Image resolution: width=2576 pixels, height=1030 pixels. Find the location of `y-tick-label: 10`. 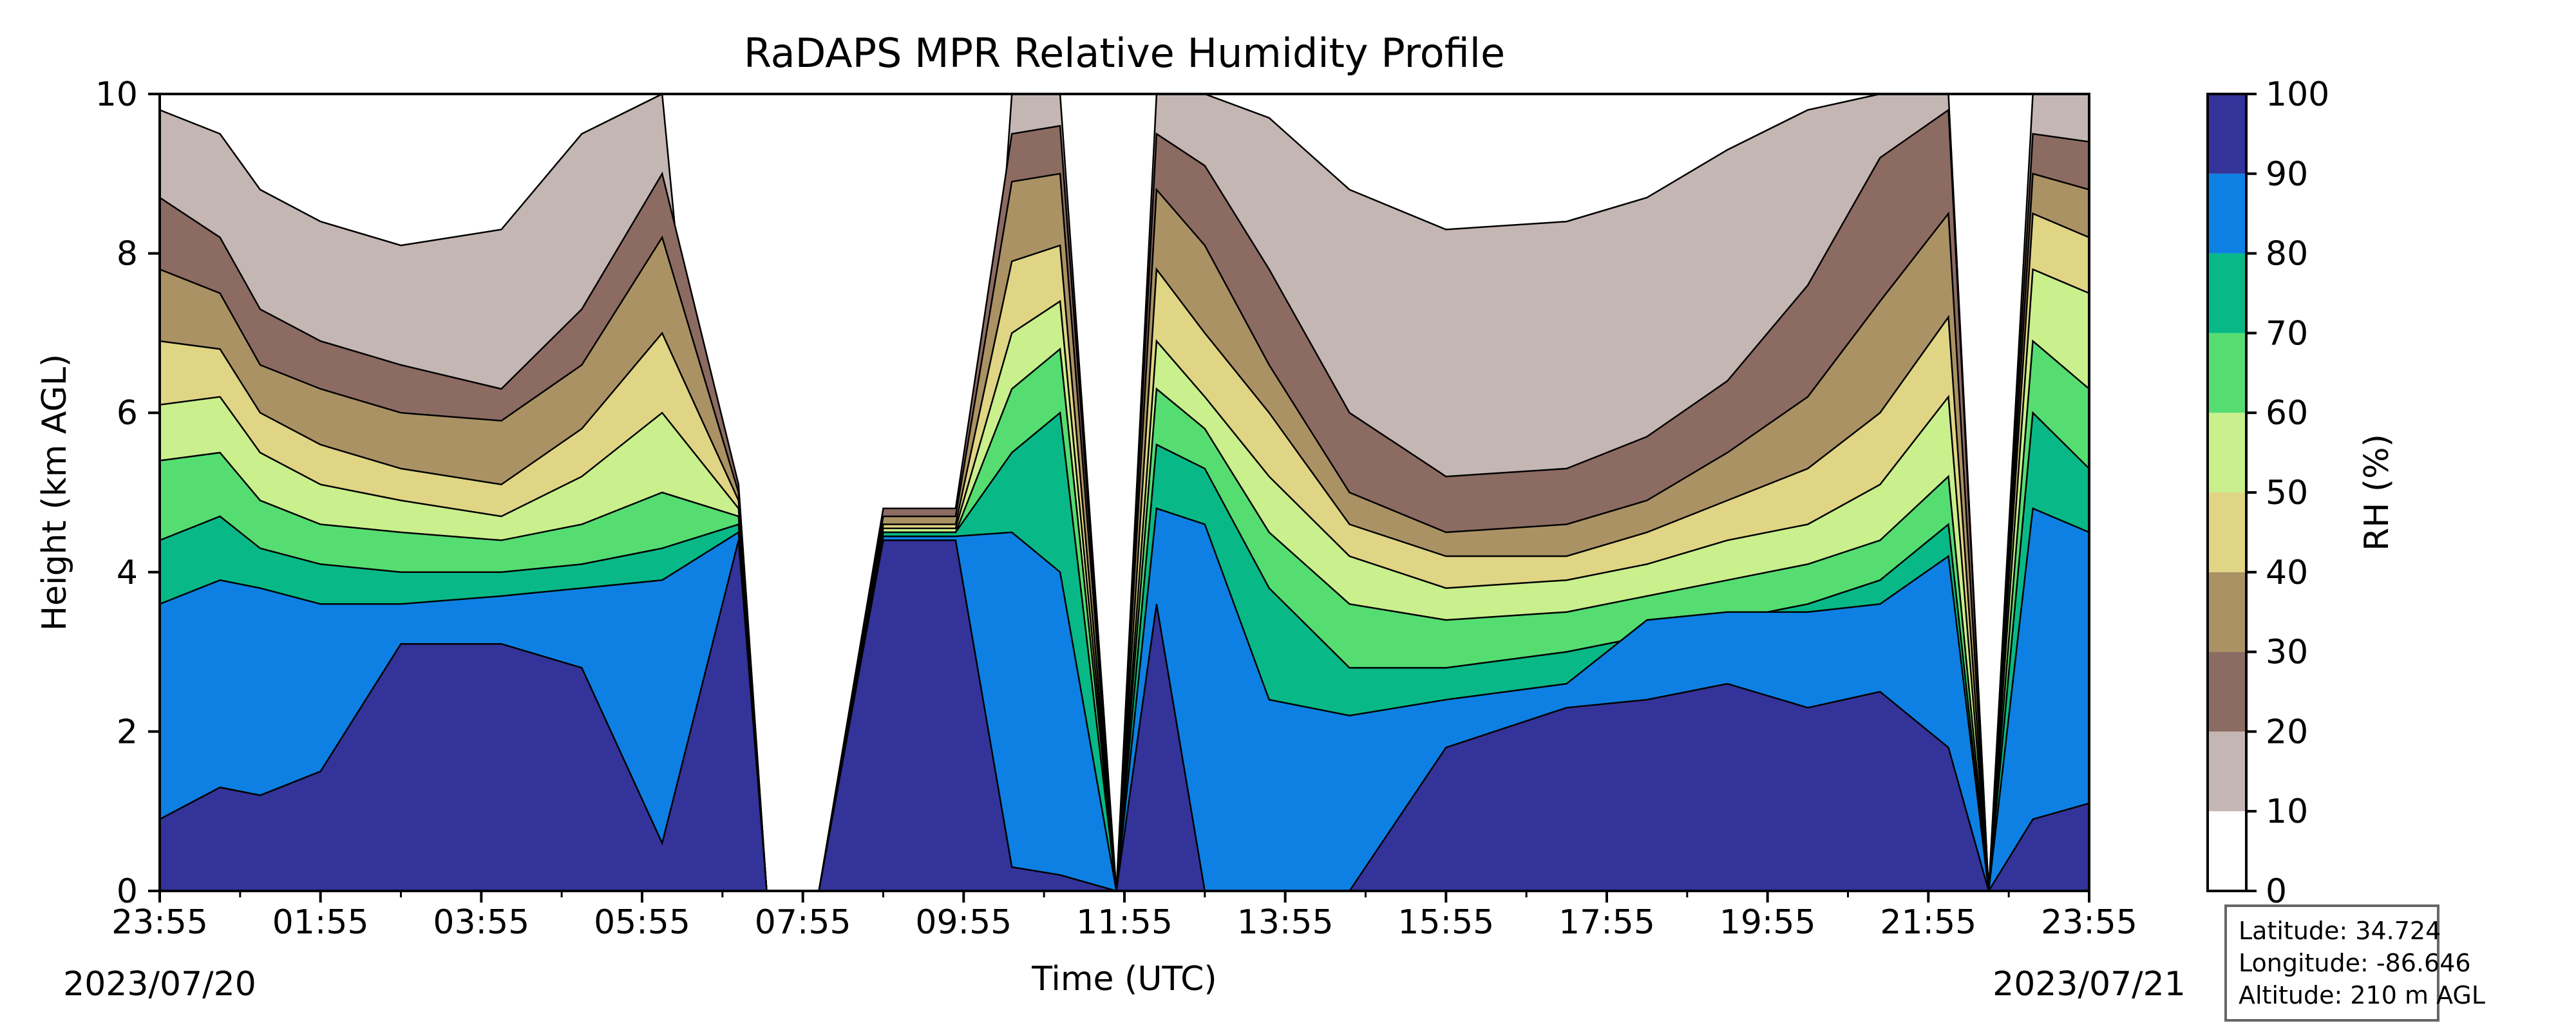

y-tick-label: 10 is located at coordinates (116, 94).